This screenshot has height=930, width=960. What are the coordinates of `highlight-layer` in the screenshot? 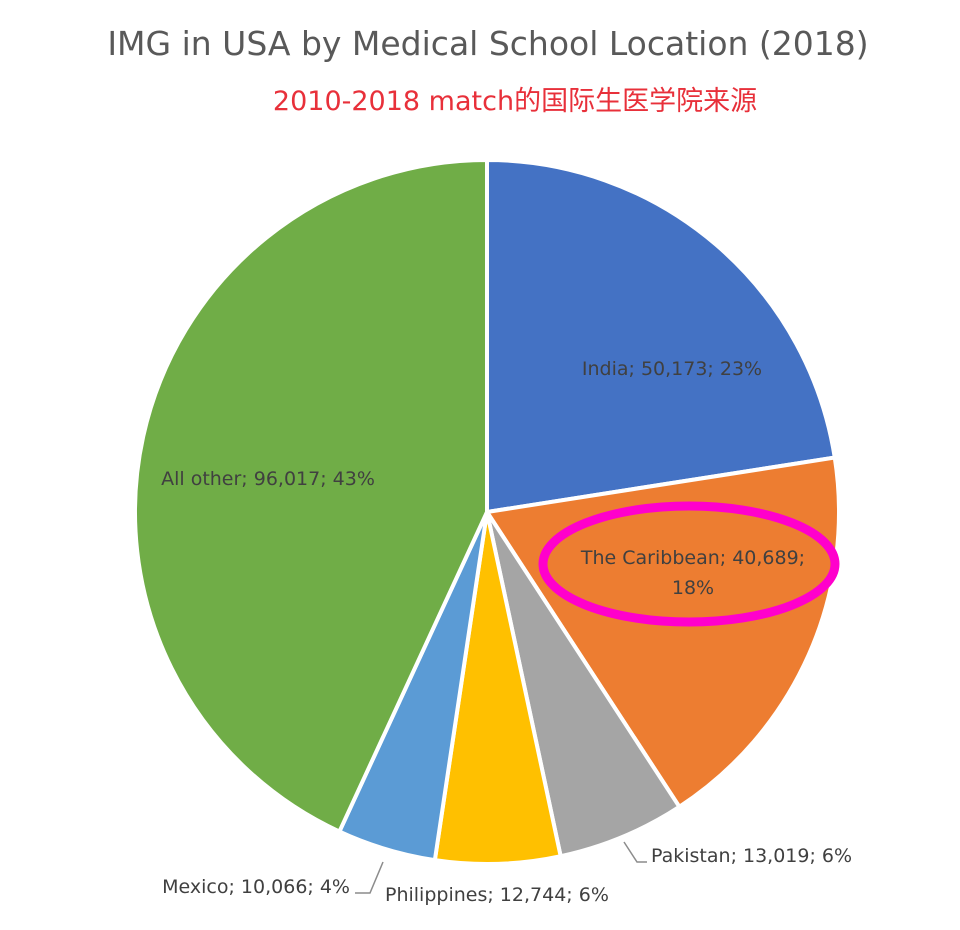 It's located at (689, 564).